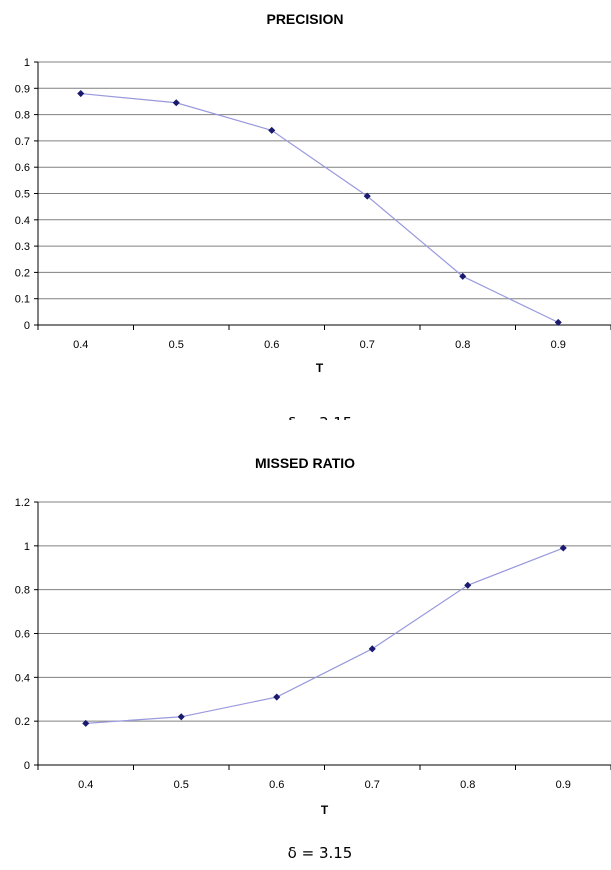 This screenshot has height=870, width=611. What do you see at coordinates (22, 247) in the screenshot?
I see `y-tick-label: 0.3` at bounding box center [22, 247].